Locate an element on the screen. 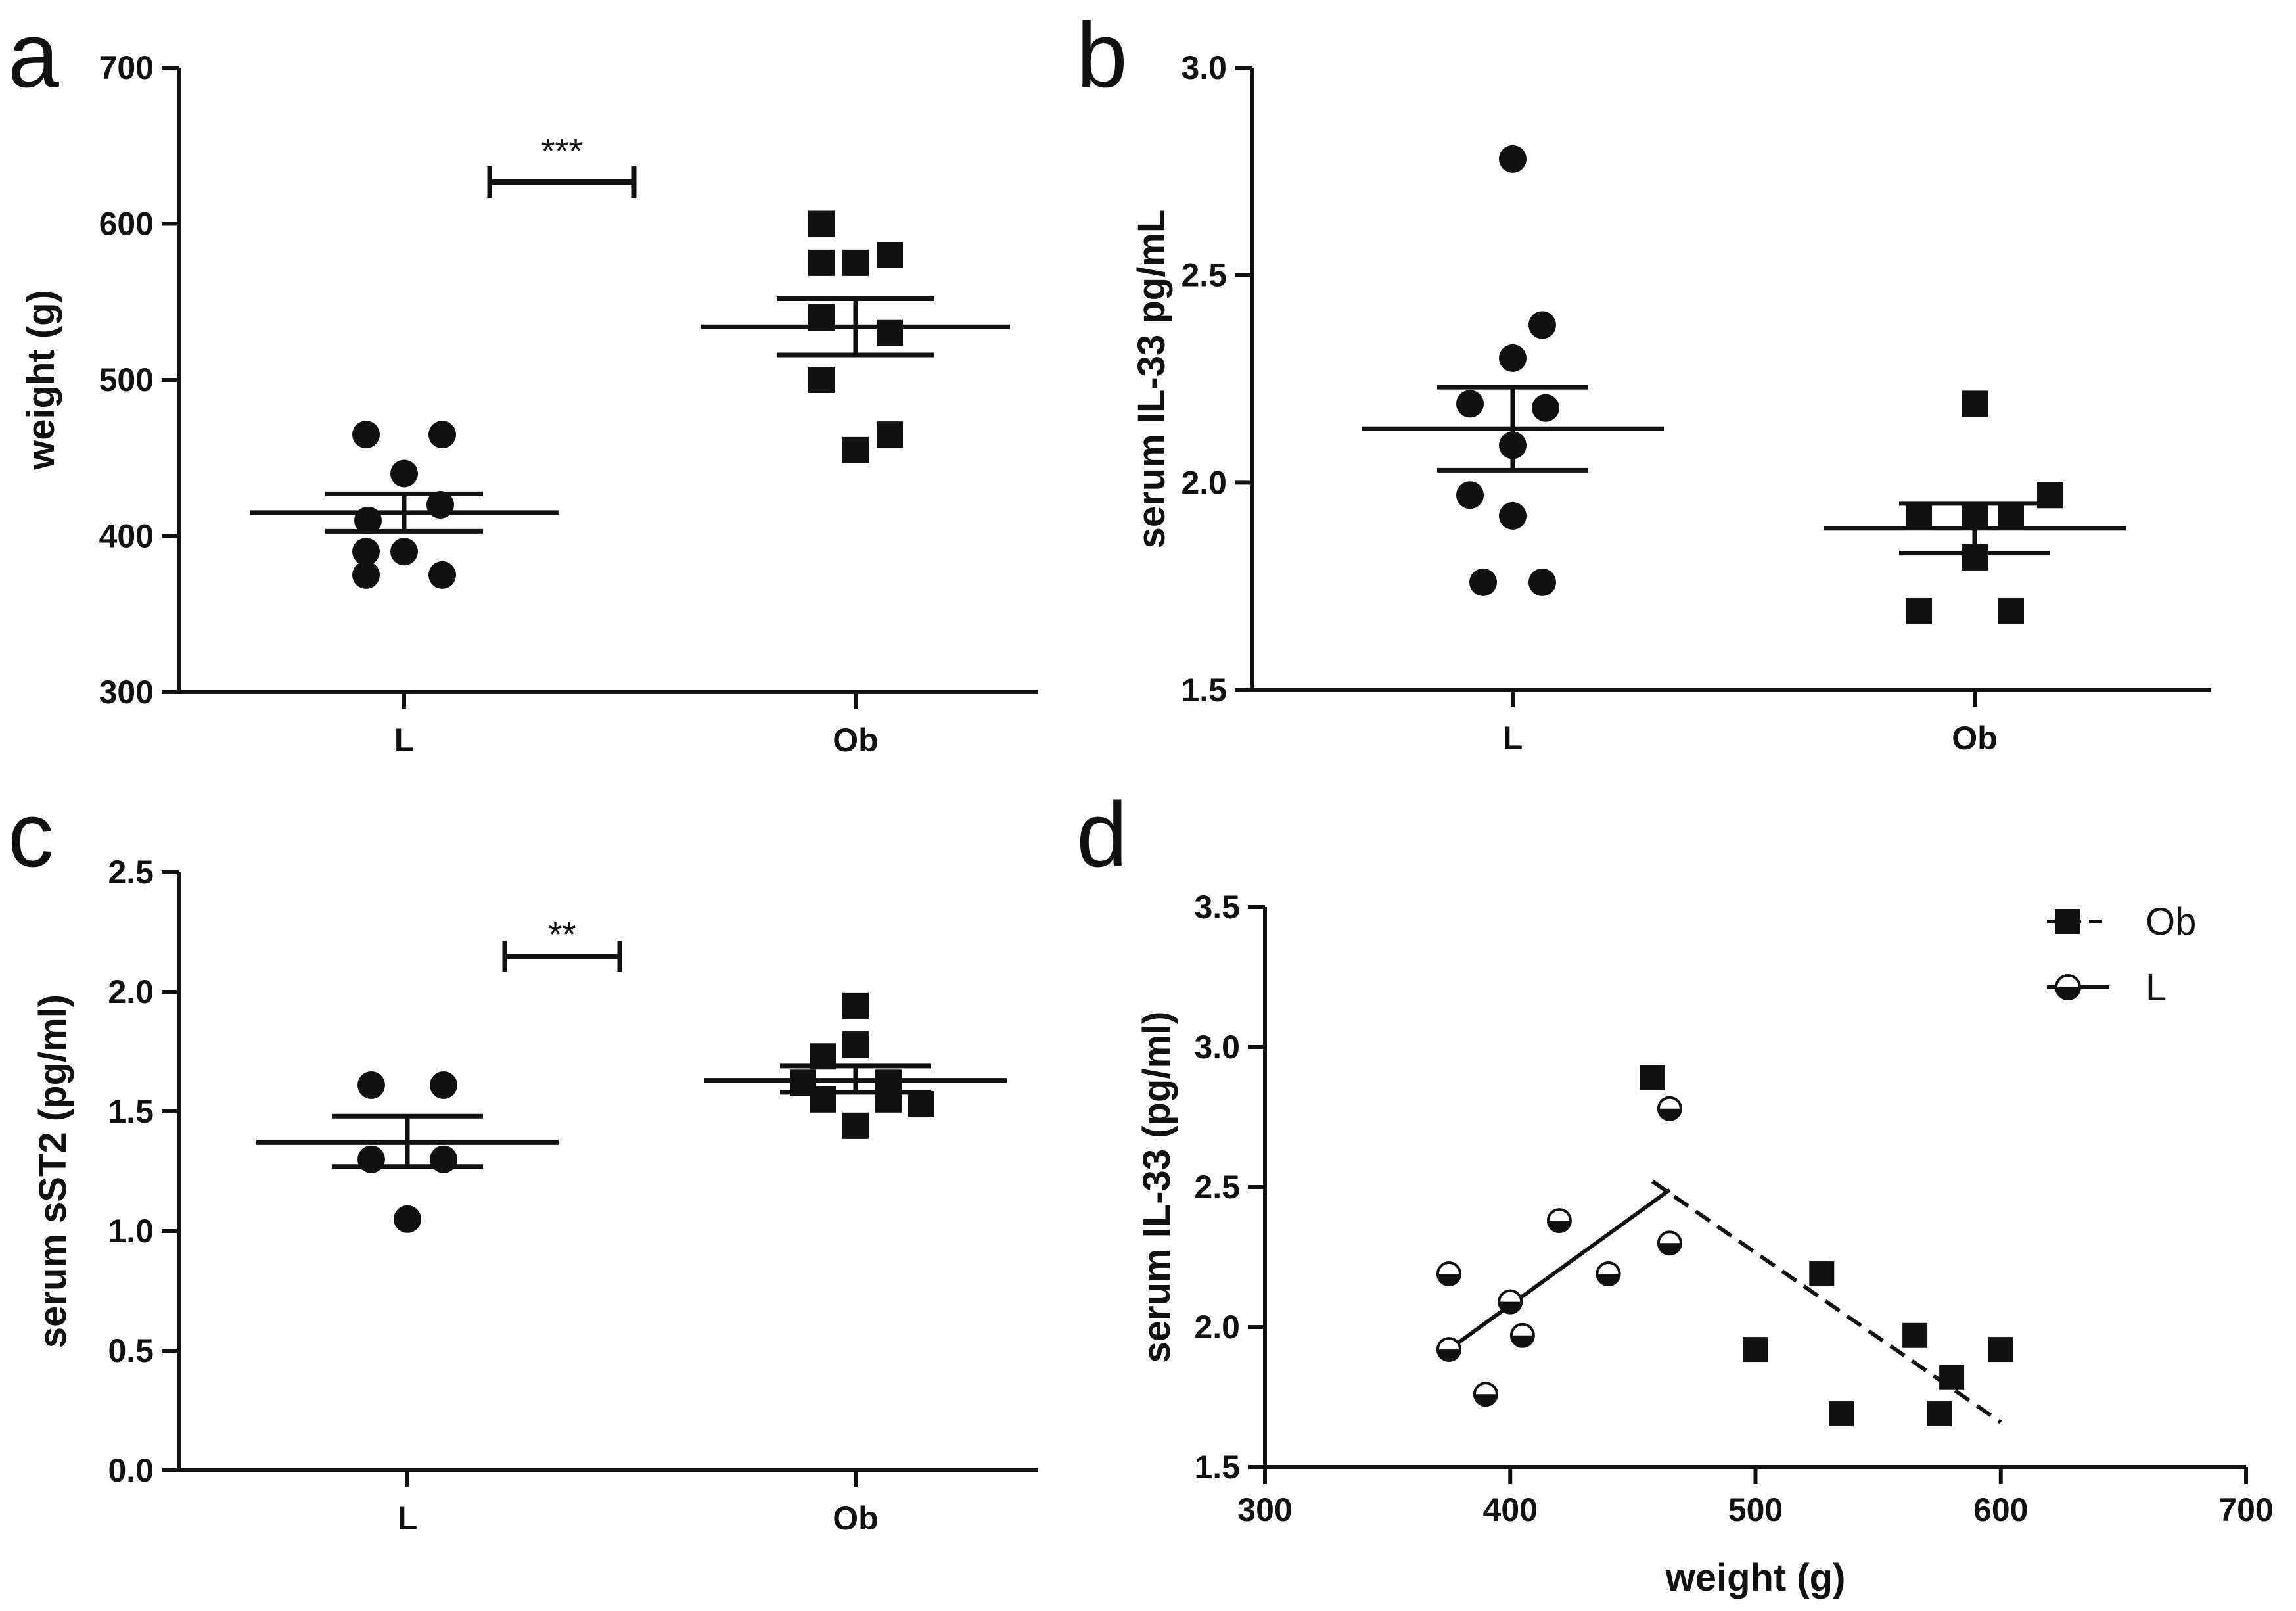 Image resolution: width=2296 pixels, height=1611 pixels. y-tick-label: 1.0 is located at coordinates (131, 1231).